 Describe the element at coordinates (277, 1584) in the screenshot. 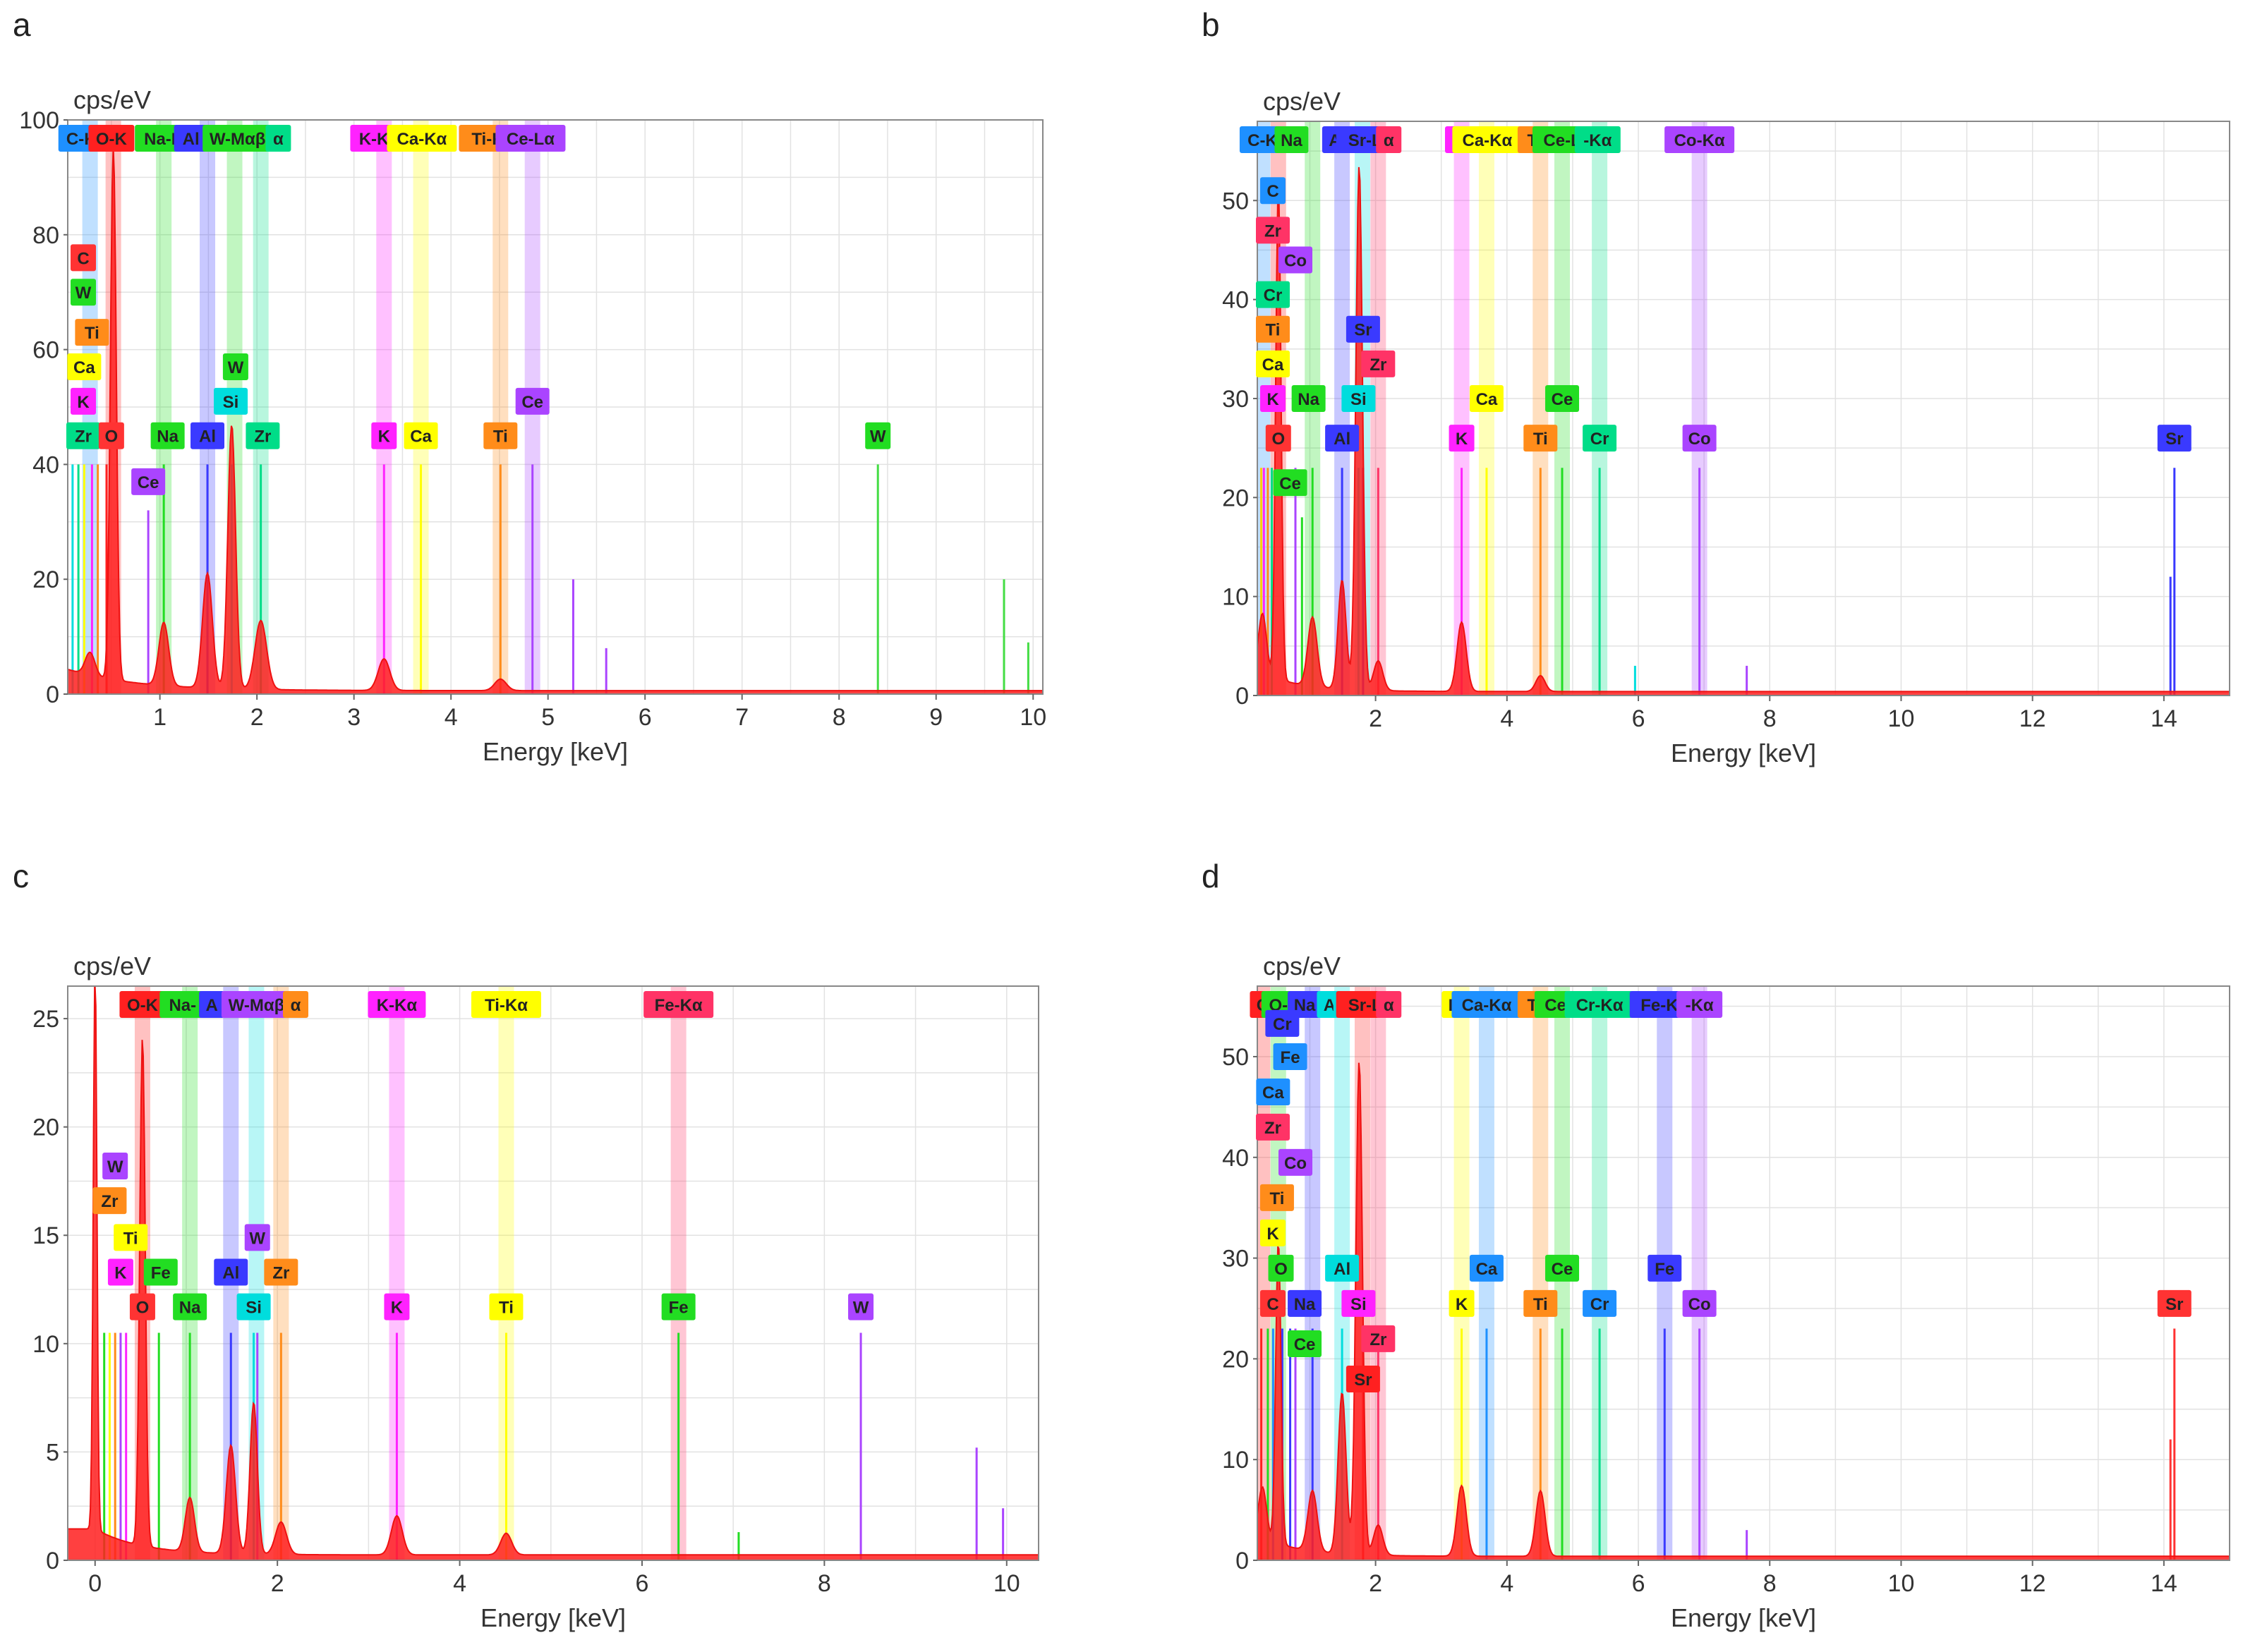

I see `x-tick-label: 2` at that location.